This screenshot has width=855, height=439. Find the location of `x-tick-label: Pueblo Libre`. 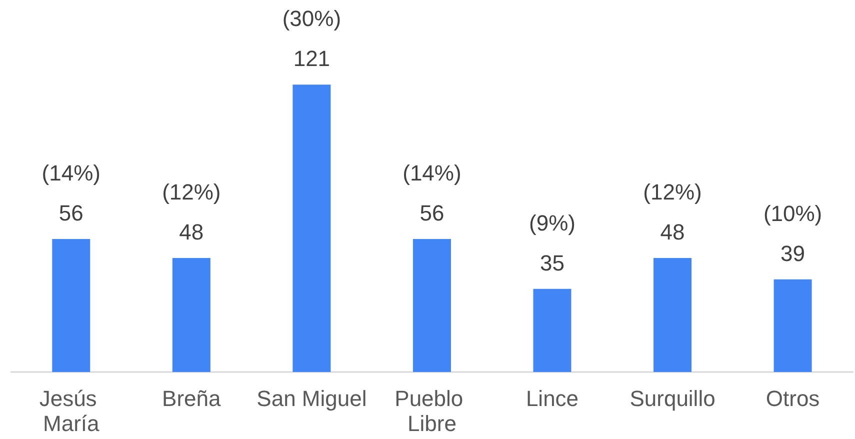

x-tick-label: Pueblo Libre is located at coordinates (432, 411).